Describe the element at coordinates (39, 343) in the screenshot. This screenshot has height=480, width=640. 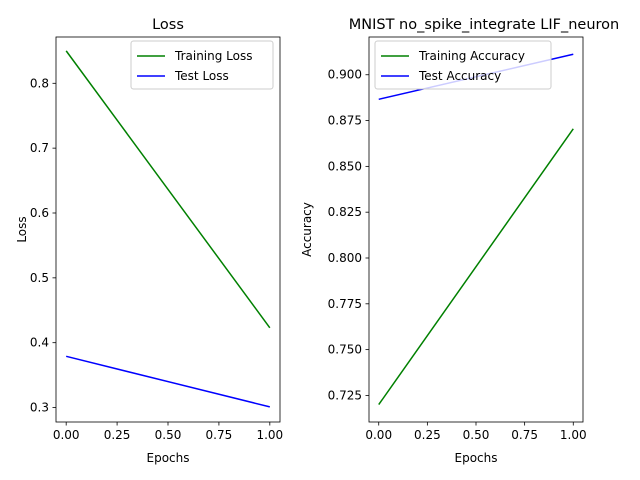
I see `y-tick-label: 0.4` at that location.